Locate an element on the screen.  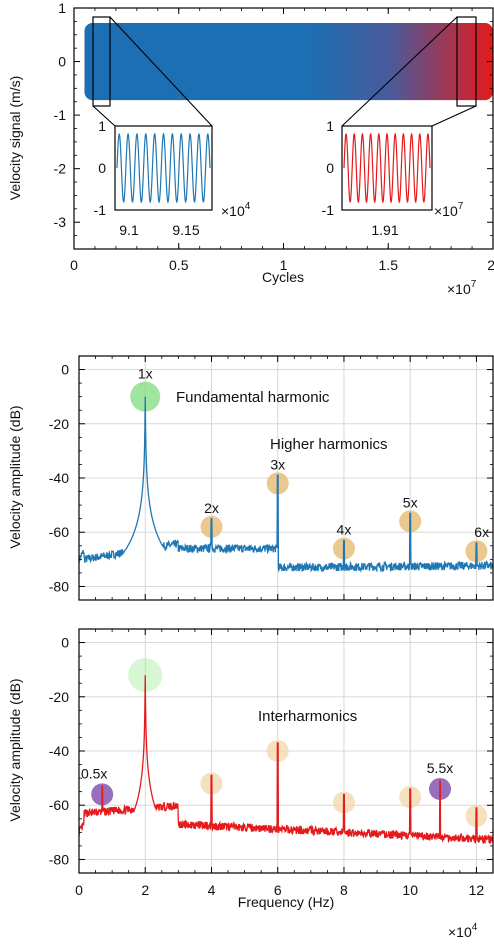
inset-start-multiplier: ×10⁴ is located at coordinates (236, 210).